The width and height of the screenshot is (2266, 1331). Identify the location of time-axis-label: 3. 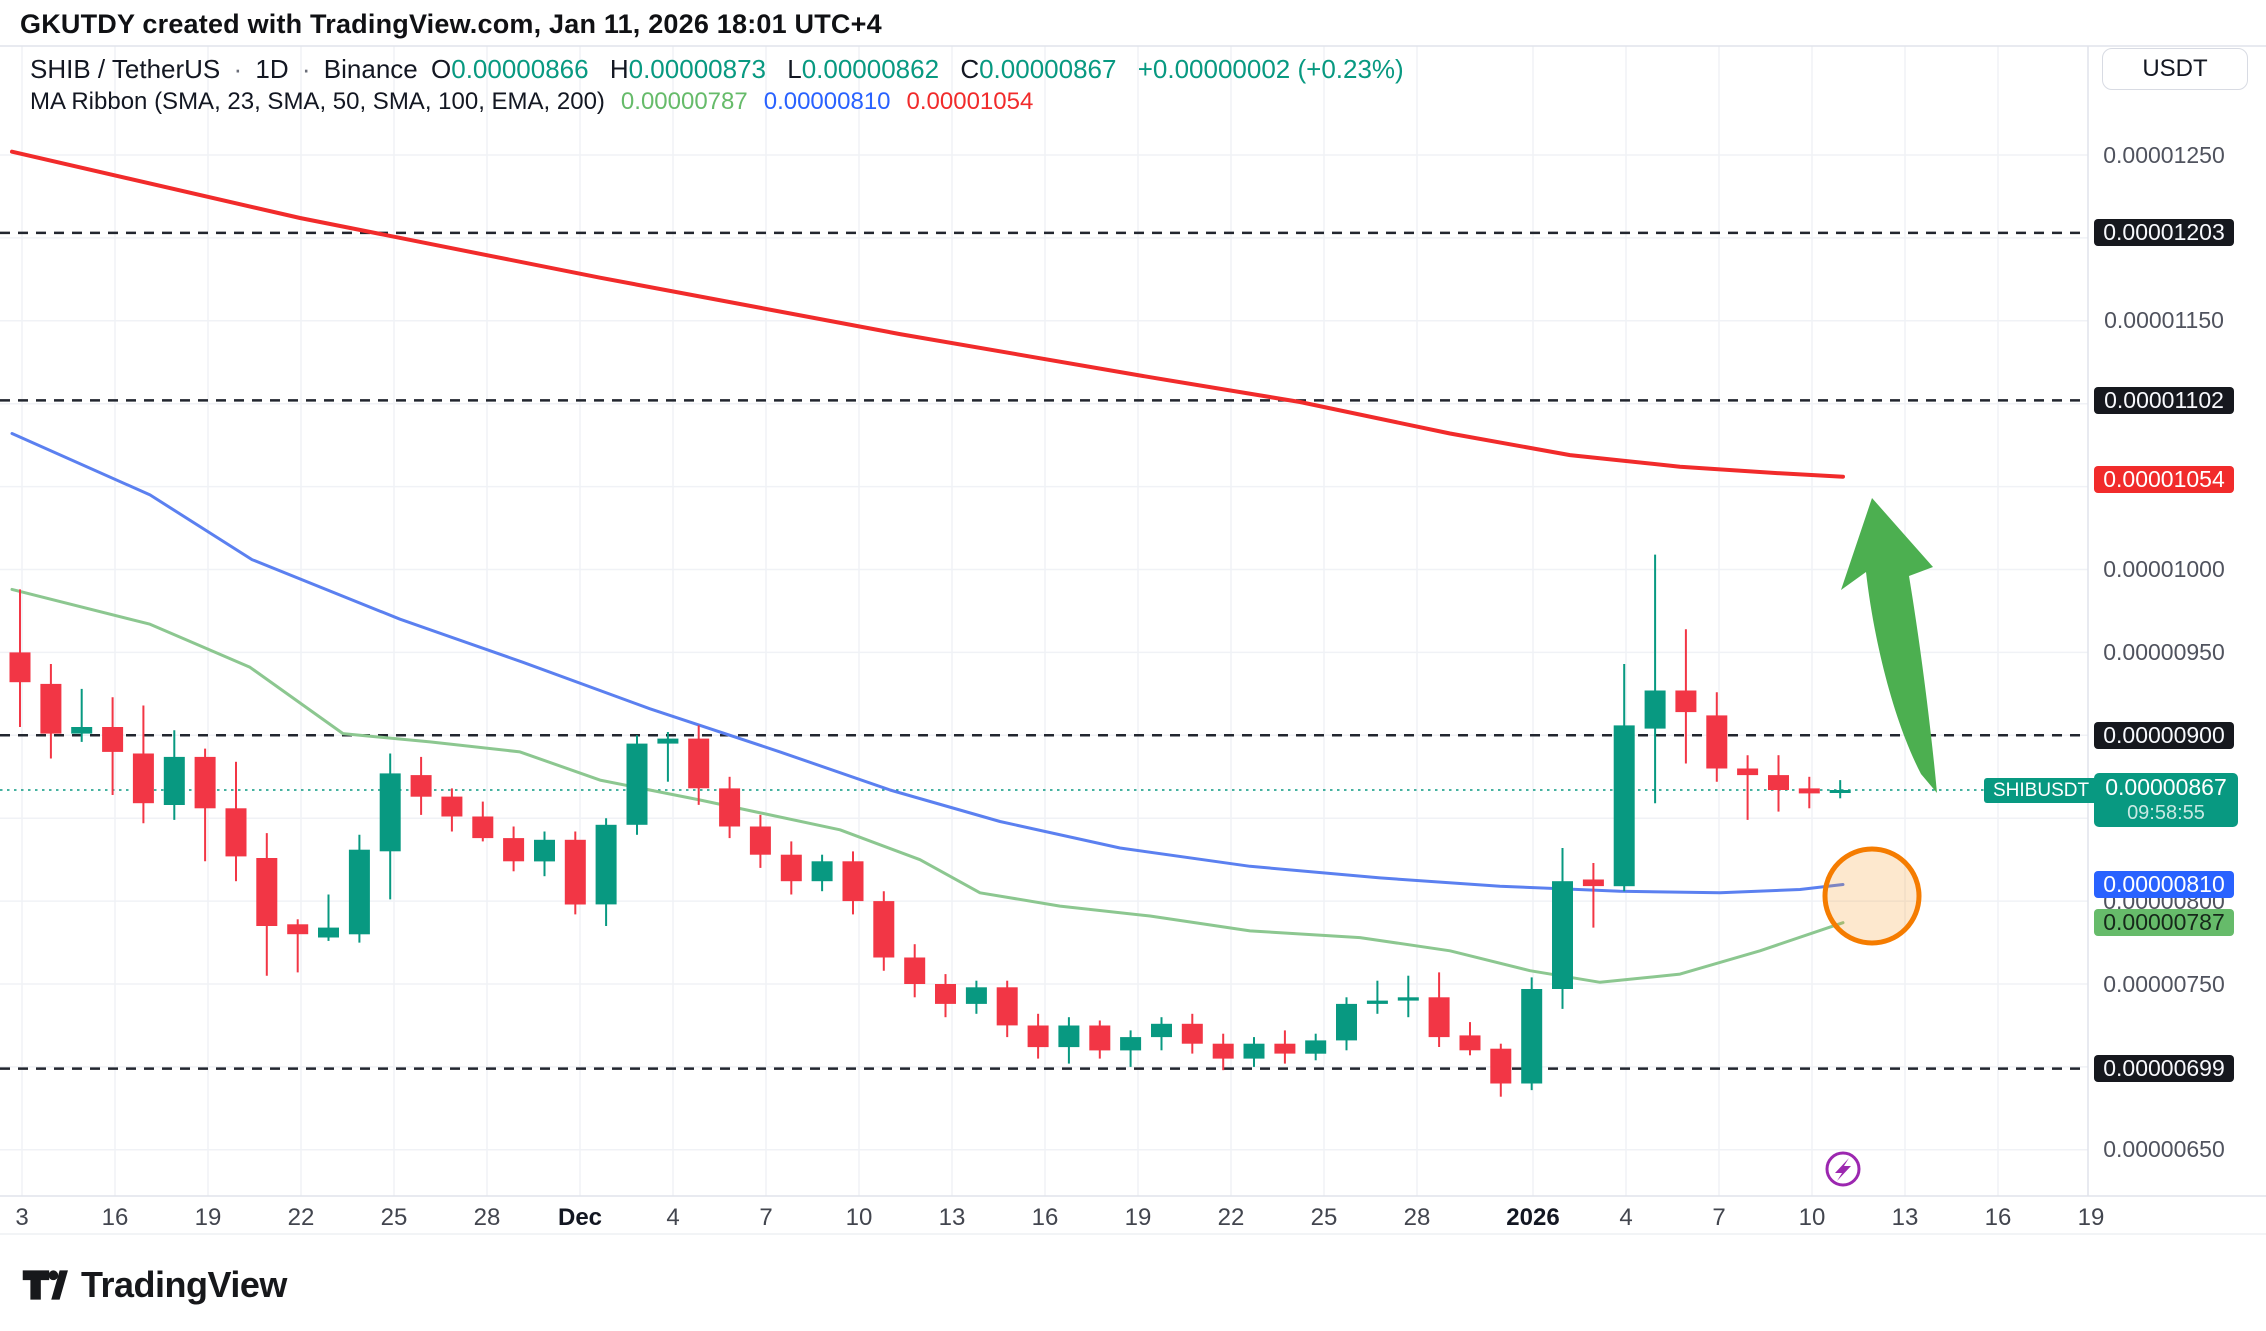
(22, 1217).